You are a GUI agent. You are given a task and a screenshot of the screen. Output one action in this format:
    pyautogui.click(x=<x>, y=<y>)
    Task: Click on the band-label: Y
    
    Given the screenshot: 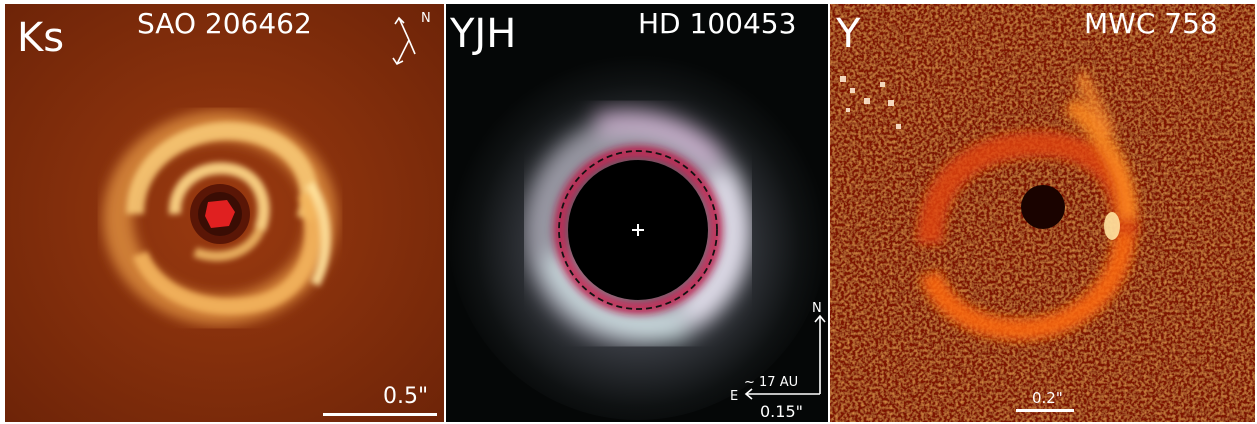 What is the action you would take?
    pyautogui.click(x=848, y=34)
    